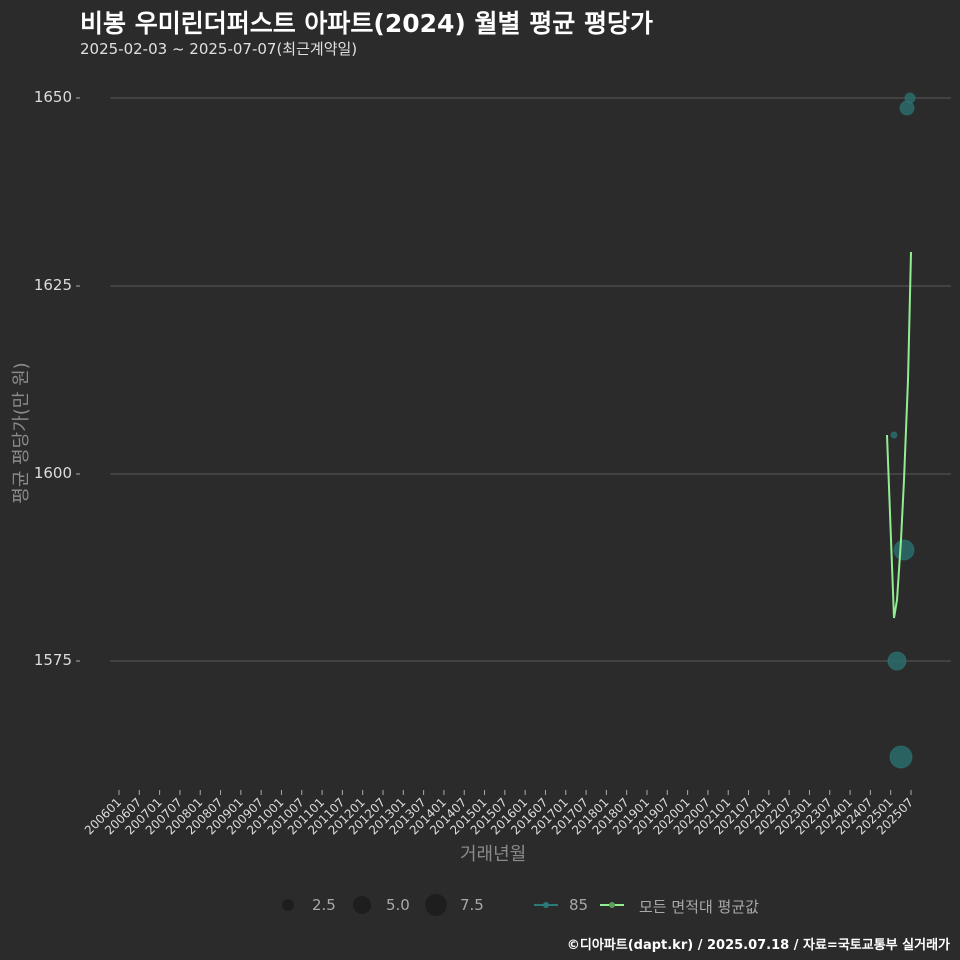 The height and width of the screenshot is (960, 960). What do you see at coordinates (52, 97) in the screenshot?
I see `y-tick-label: 1650` at bounding box center [52, 97].